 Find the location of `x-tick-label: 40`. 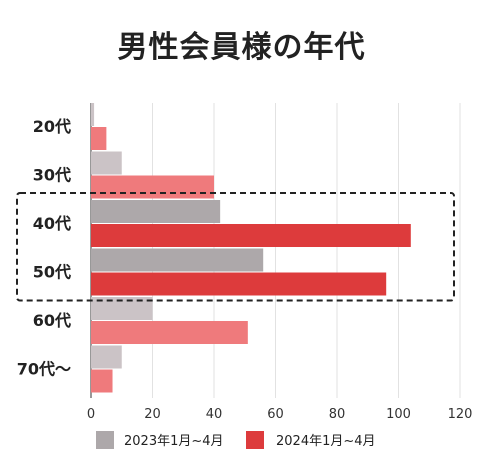

x-tick-label: 40 is located at coordinates (214, 414).